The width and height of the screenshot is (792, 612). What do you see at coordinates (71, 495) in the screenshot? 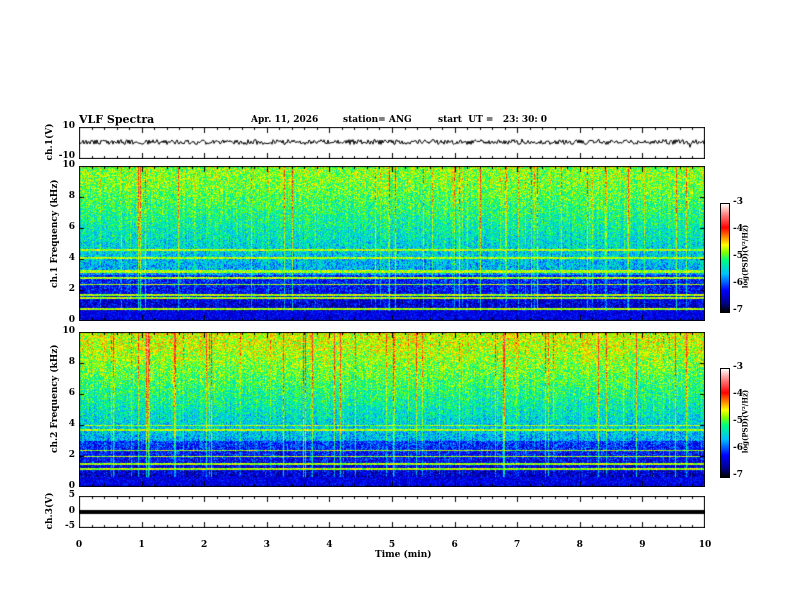
I see `ytick: 5` at bounding box center [71, 495].